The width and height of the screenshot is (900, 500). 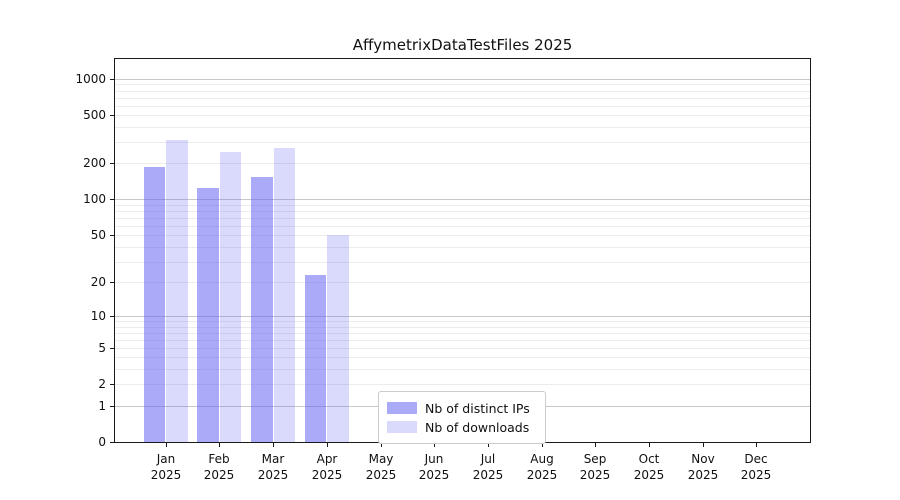 What do you see at coordinates (90, 79) in the screenshot?
I see `y-tick-label-1000: 1000` at bounding box center [90, 79].